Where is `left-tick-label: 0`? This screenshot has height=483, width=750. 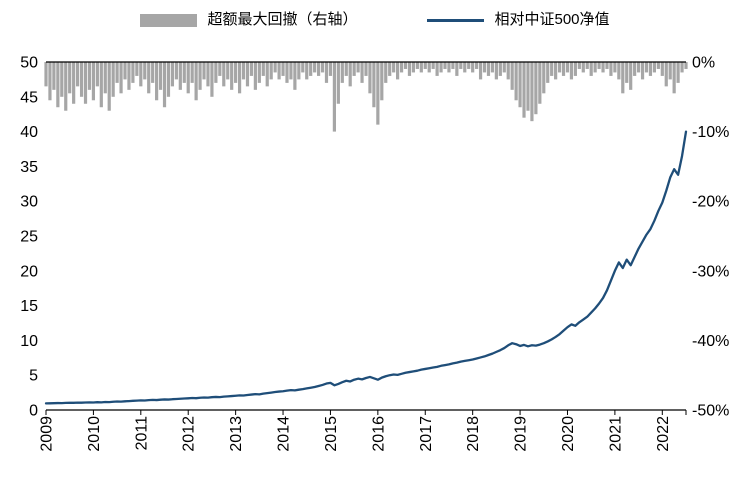
left-tick-label: 0 is located at coordinates (33, 411).